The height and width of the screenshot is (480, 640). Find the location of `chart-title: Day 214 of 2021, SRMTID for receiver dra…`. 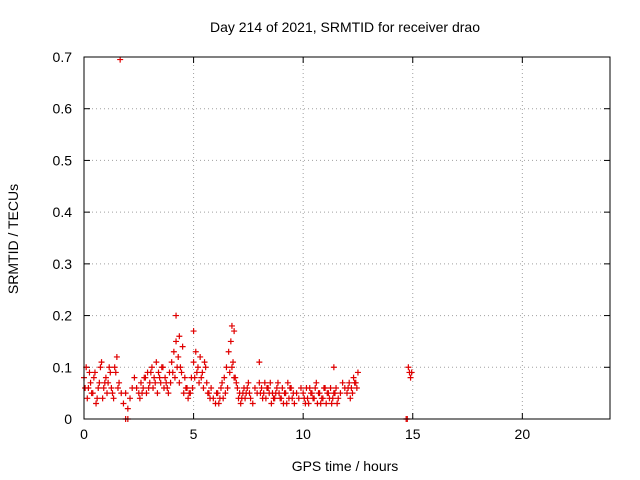

chart-title: Day 214 of 2021, SRMTID for receiver dra… is located at coordinates (345, 27).